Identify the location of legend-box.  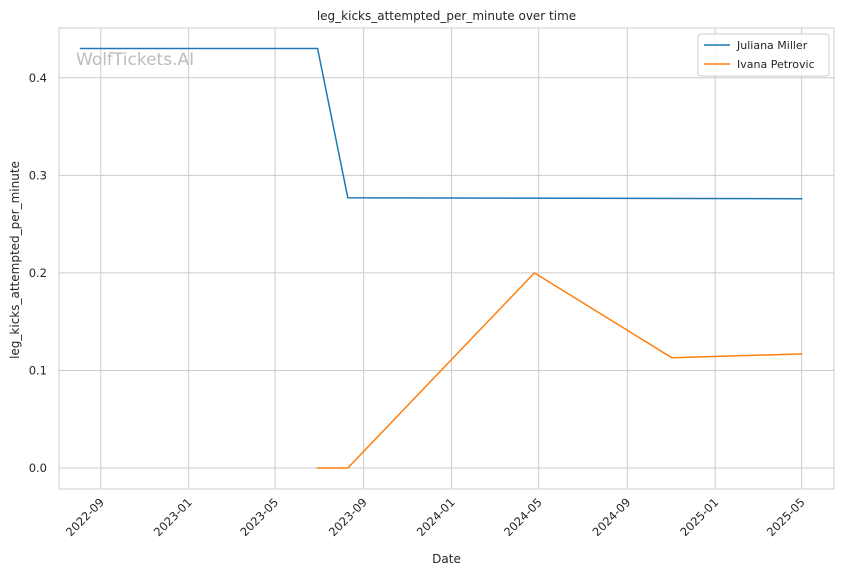
(763, 55).